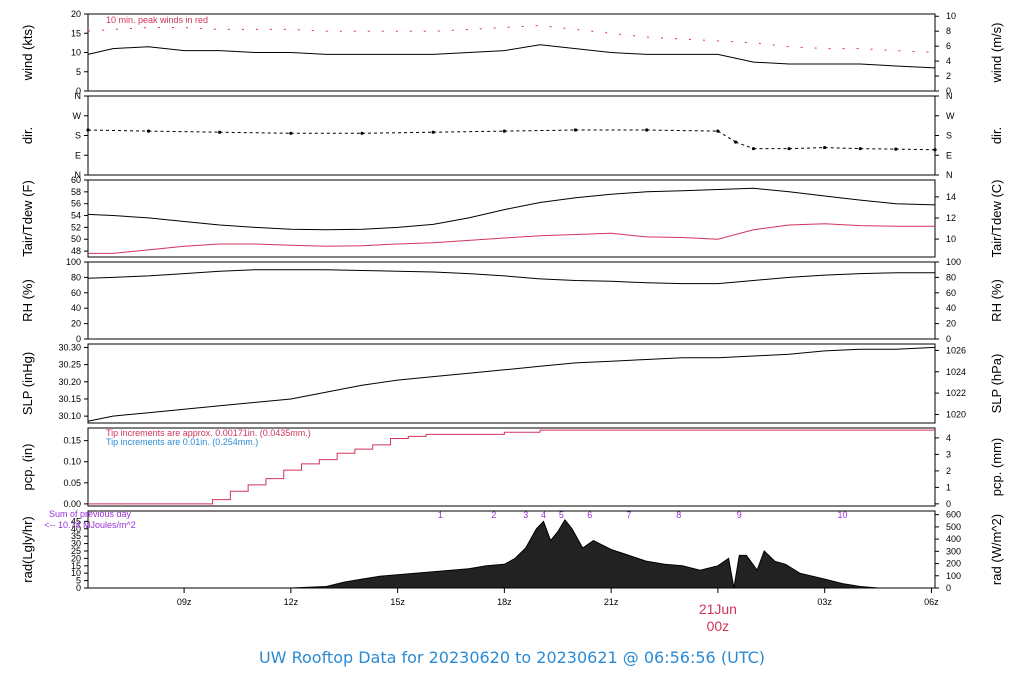 This screenshot has height=700, width=1024. Describe the element at coordinates (949, 155) in the screenshot. I see `right-tick-label: E` at that location.